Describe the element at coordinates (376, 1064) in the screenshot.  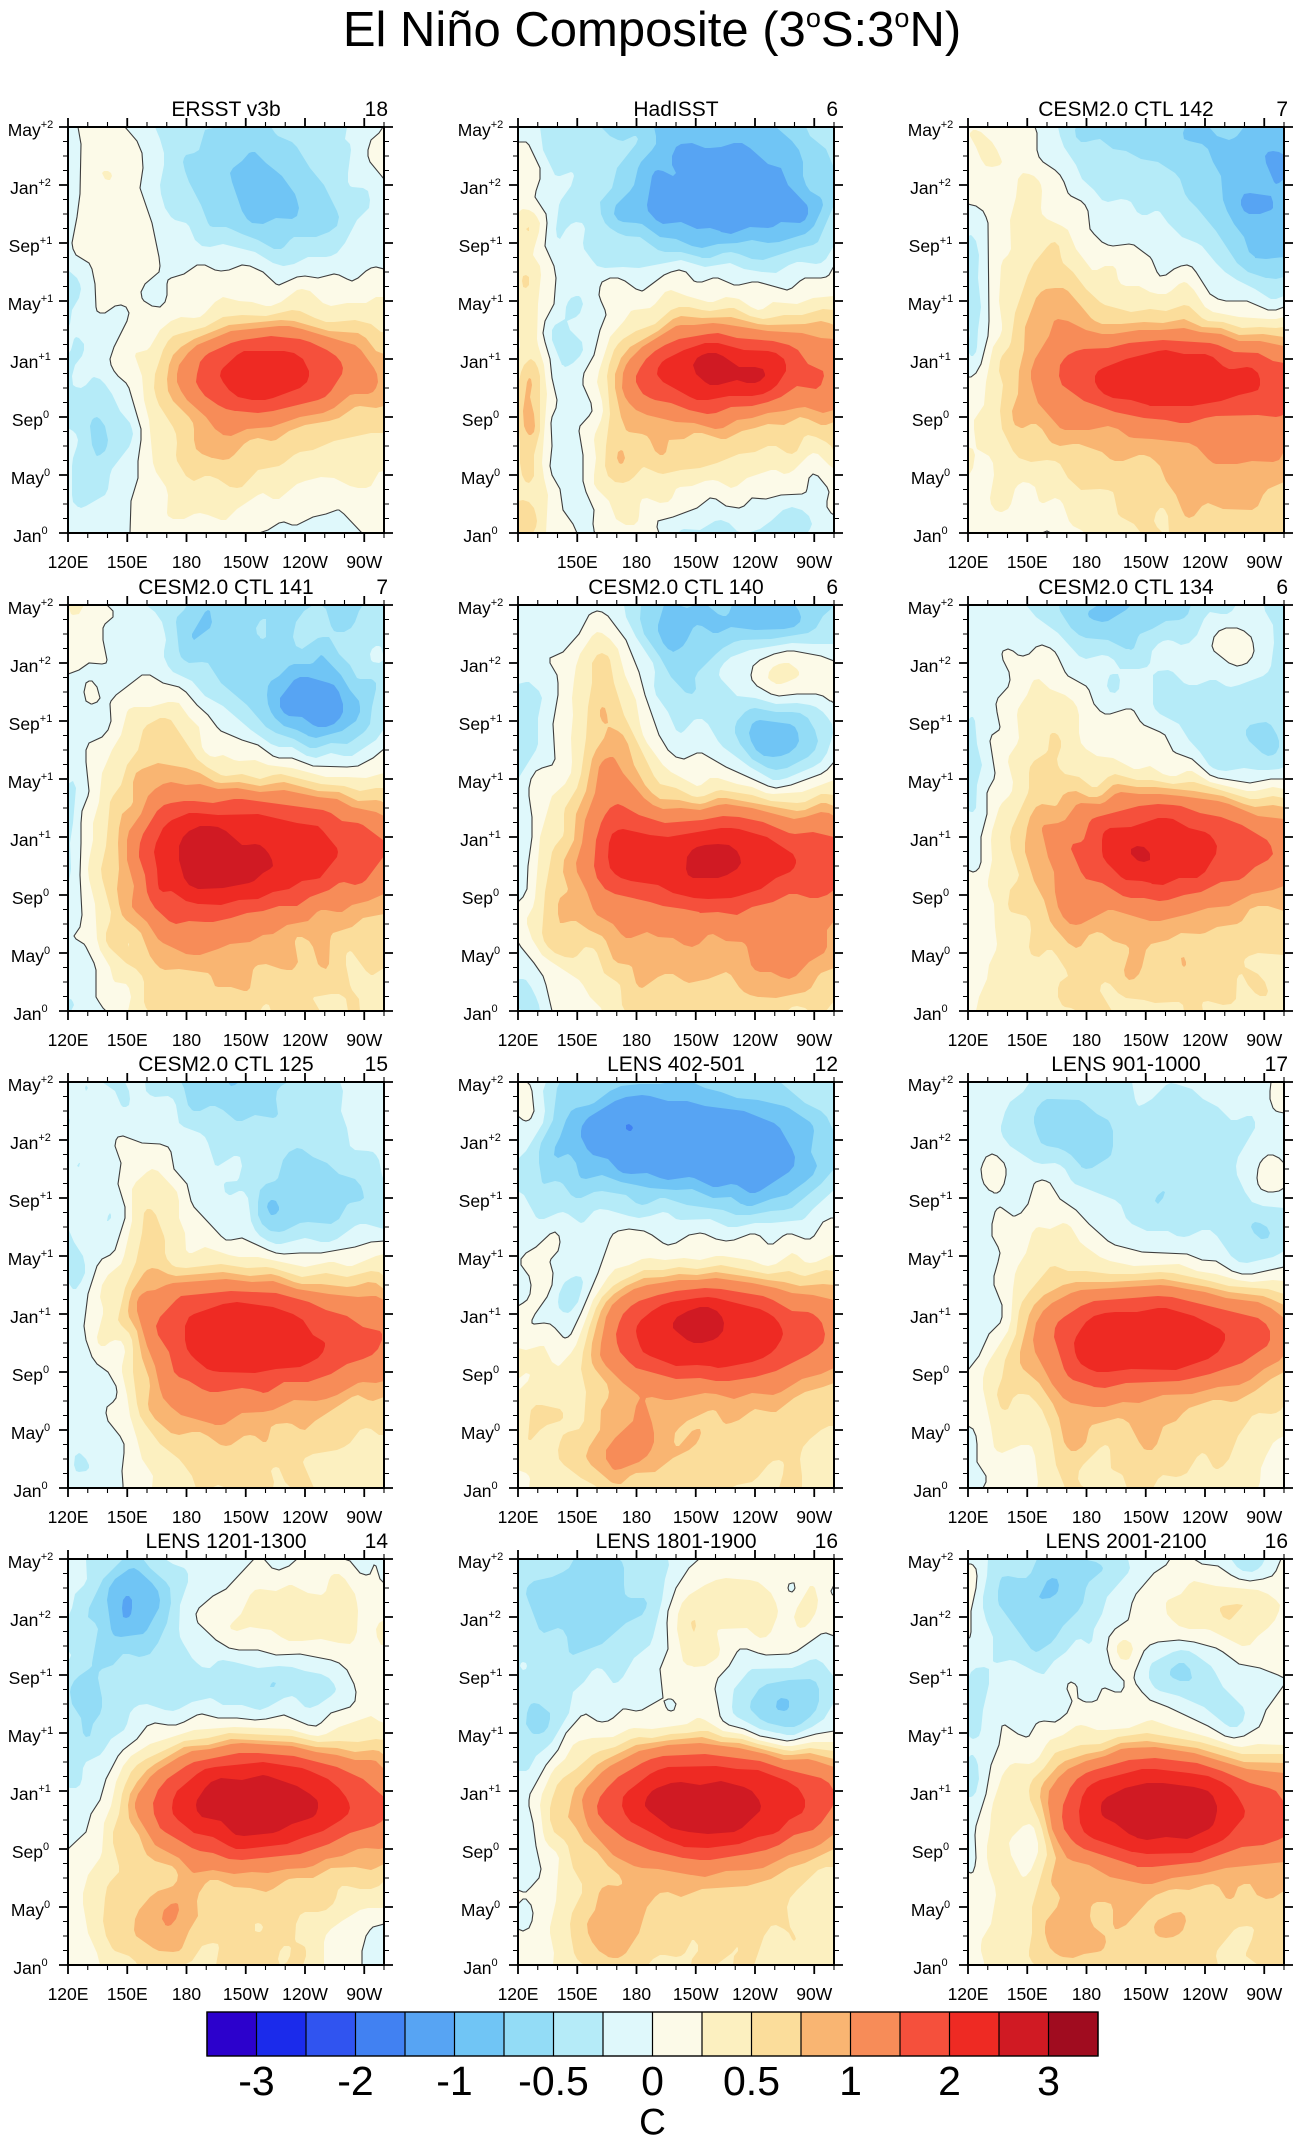
I see `svg-text: 15` at that location.